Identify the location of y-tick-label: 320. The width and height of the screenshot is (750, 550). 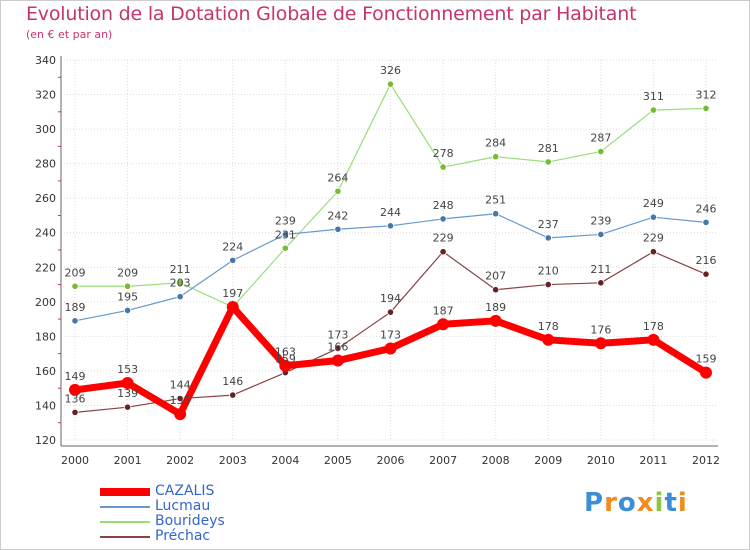
(45, 95).